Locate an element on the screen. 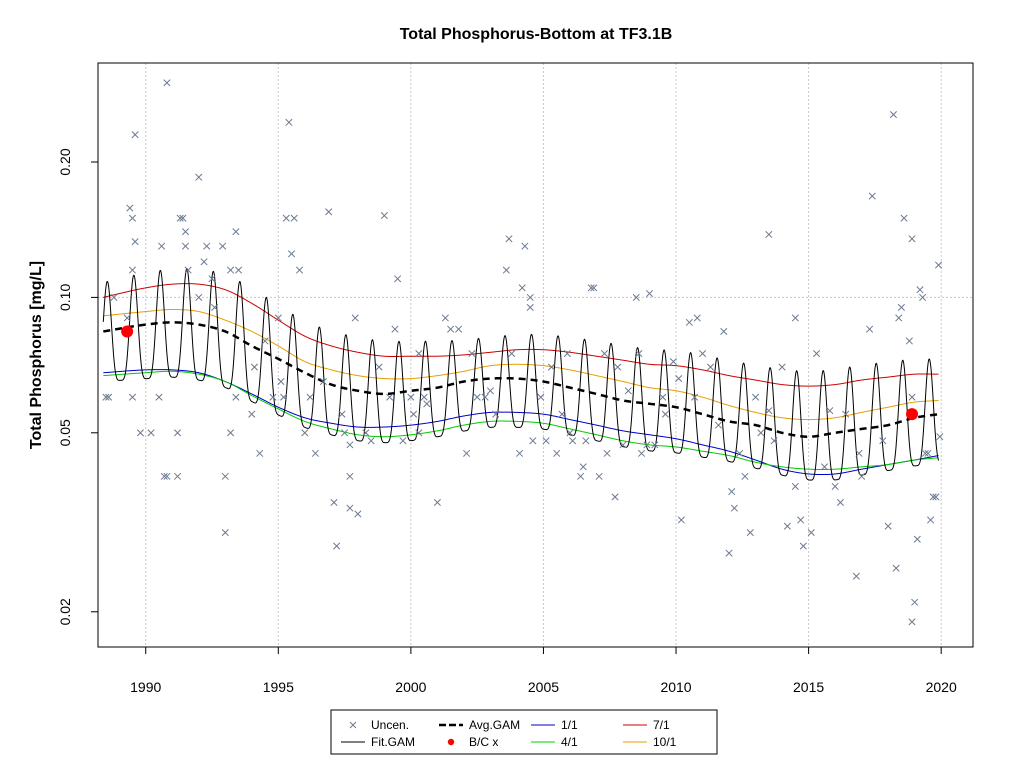 This screenshot has width=1024, height=768. curve-avg-gam is located at coordinates (521, 379).